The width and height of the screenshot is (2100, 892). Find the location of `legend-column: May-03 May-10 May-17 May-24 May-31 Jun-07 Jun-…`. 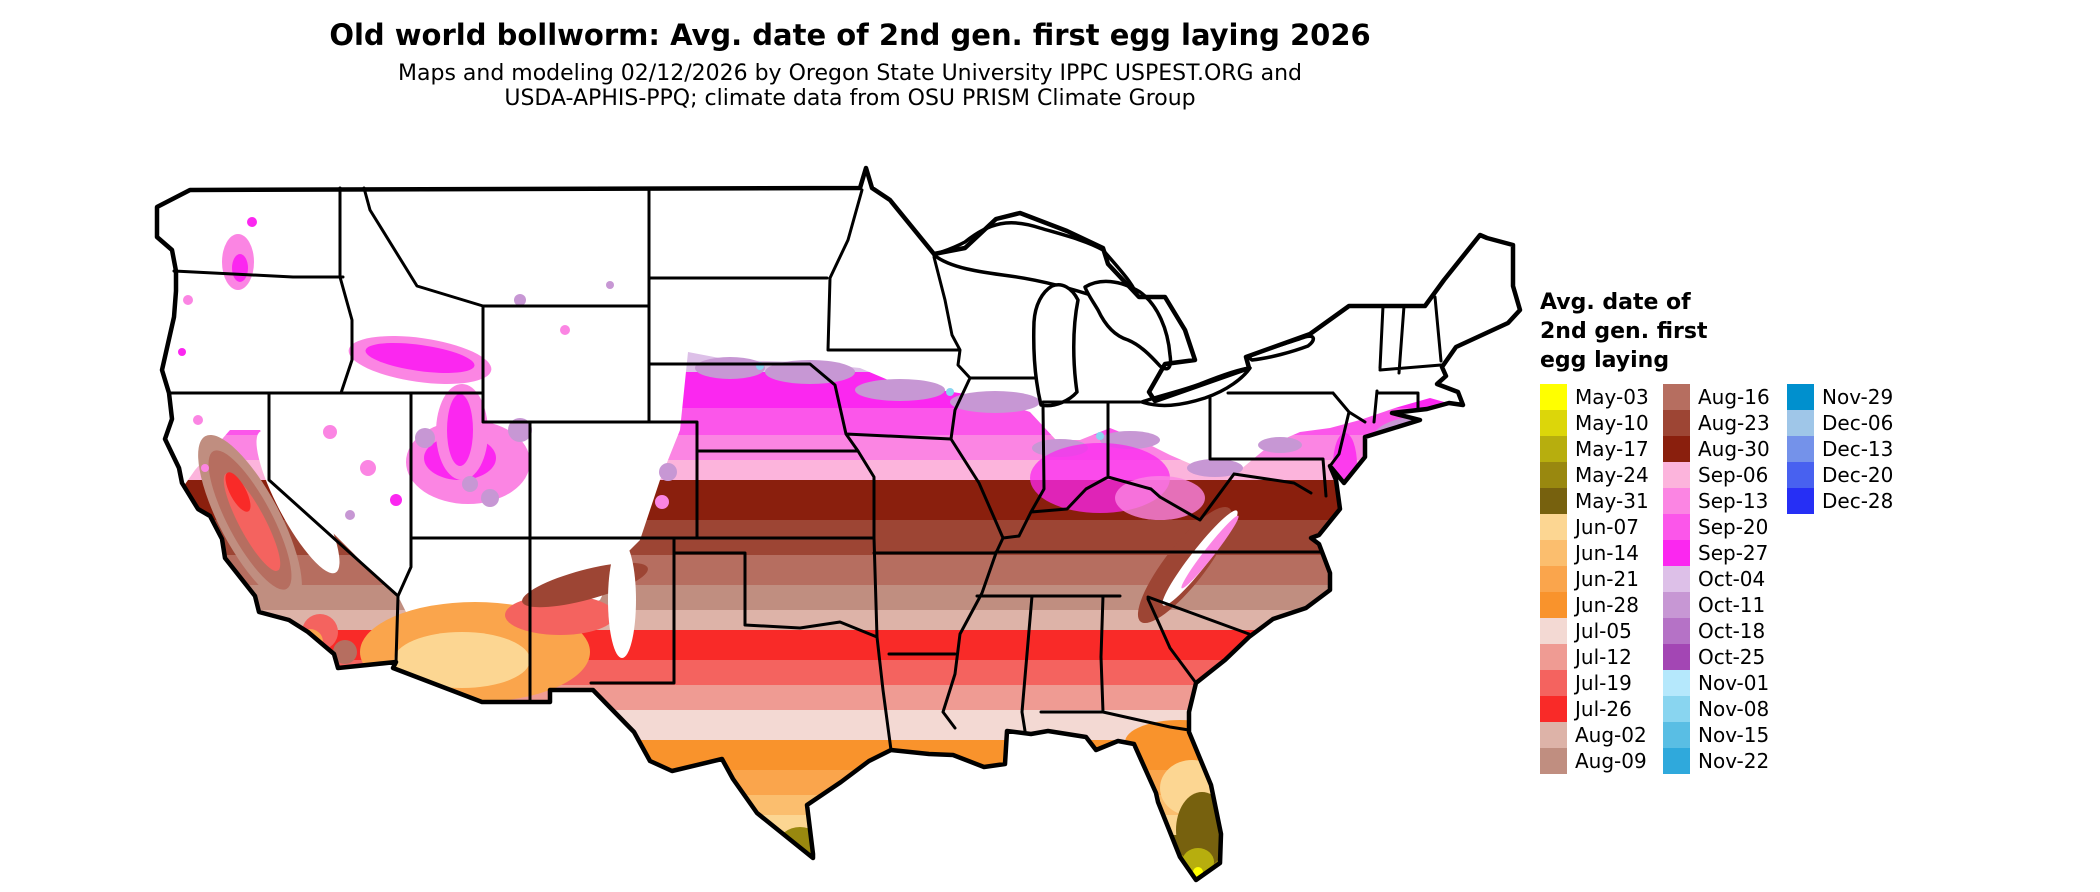

legend-column: May-03 May-10 May-17 May-24 May-31 Jun-07 Jun-… is located at coordinates (1594, 579).